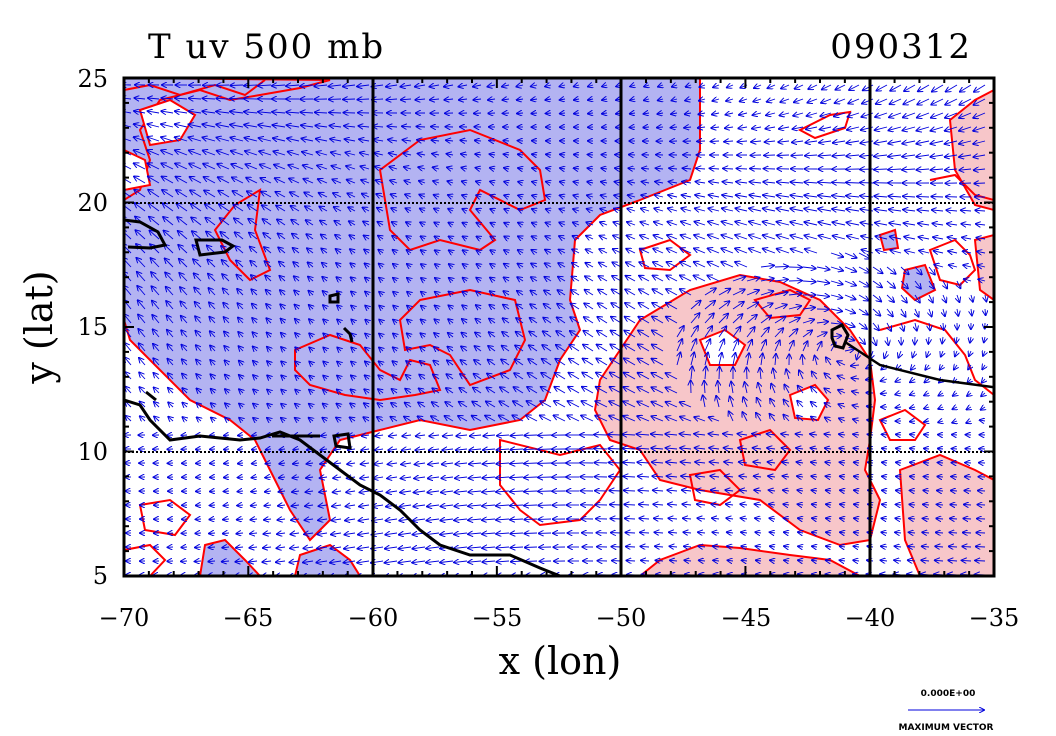  I want to click on y-tick-label: 15, so click(92, 327).